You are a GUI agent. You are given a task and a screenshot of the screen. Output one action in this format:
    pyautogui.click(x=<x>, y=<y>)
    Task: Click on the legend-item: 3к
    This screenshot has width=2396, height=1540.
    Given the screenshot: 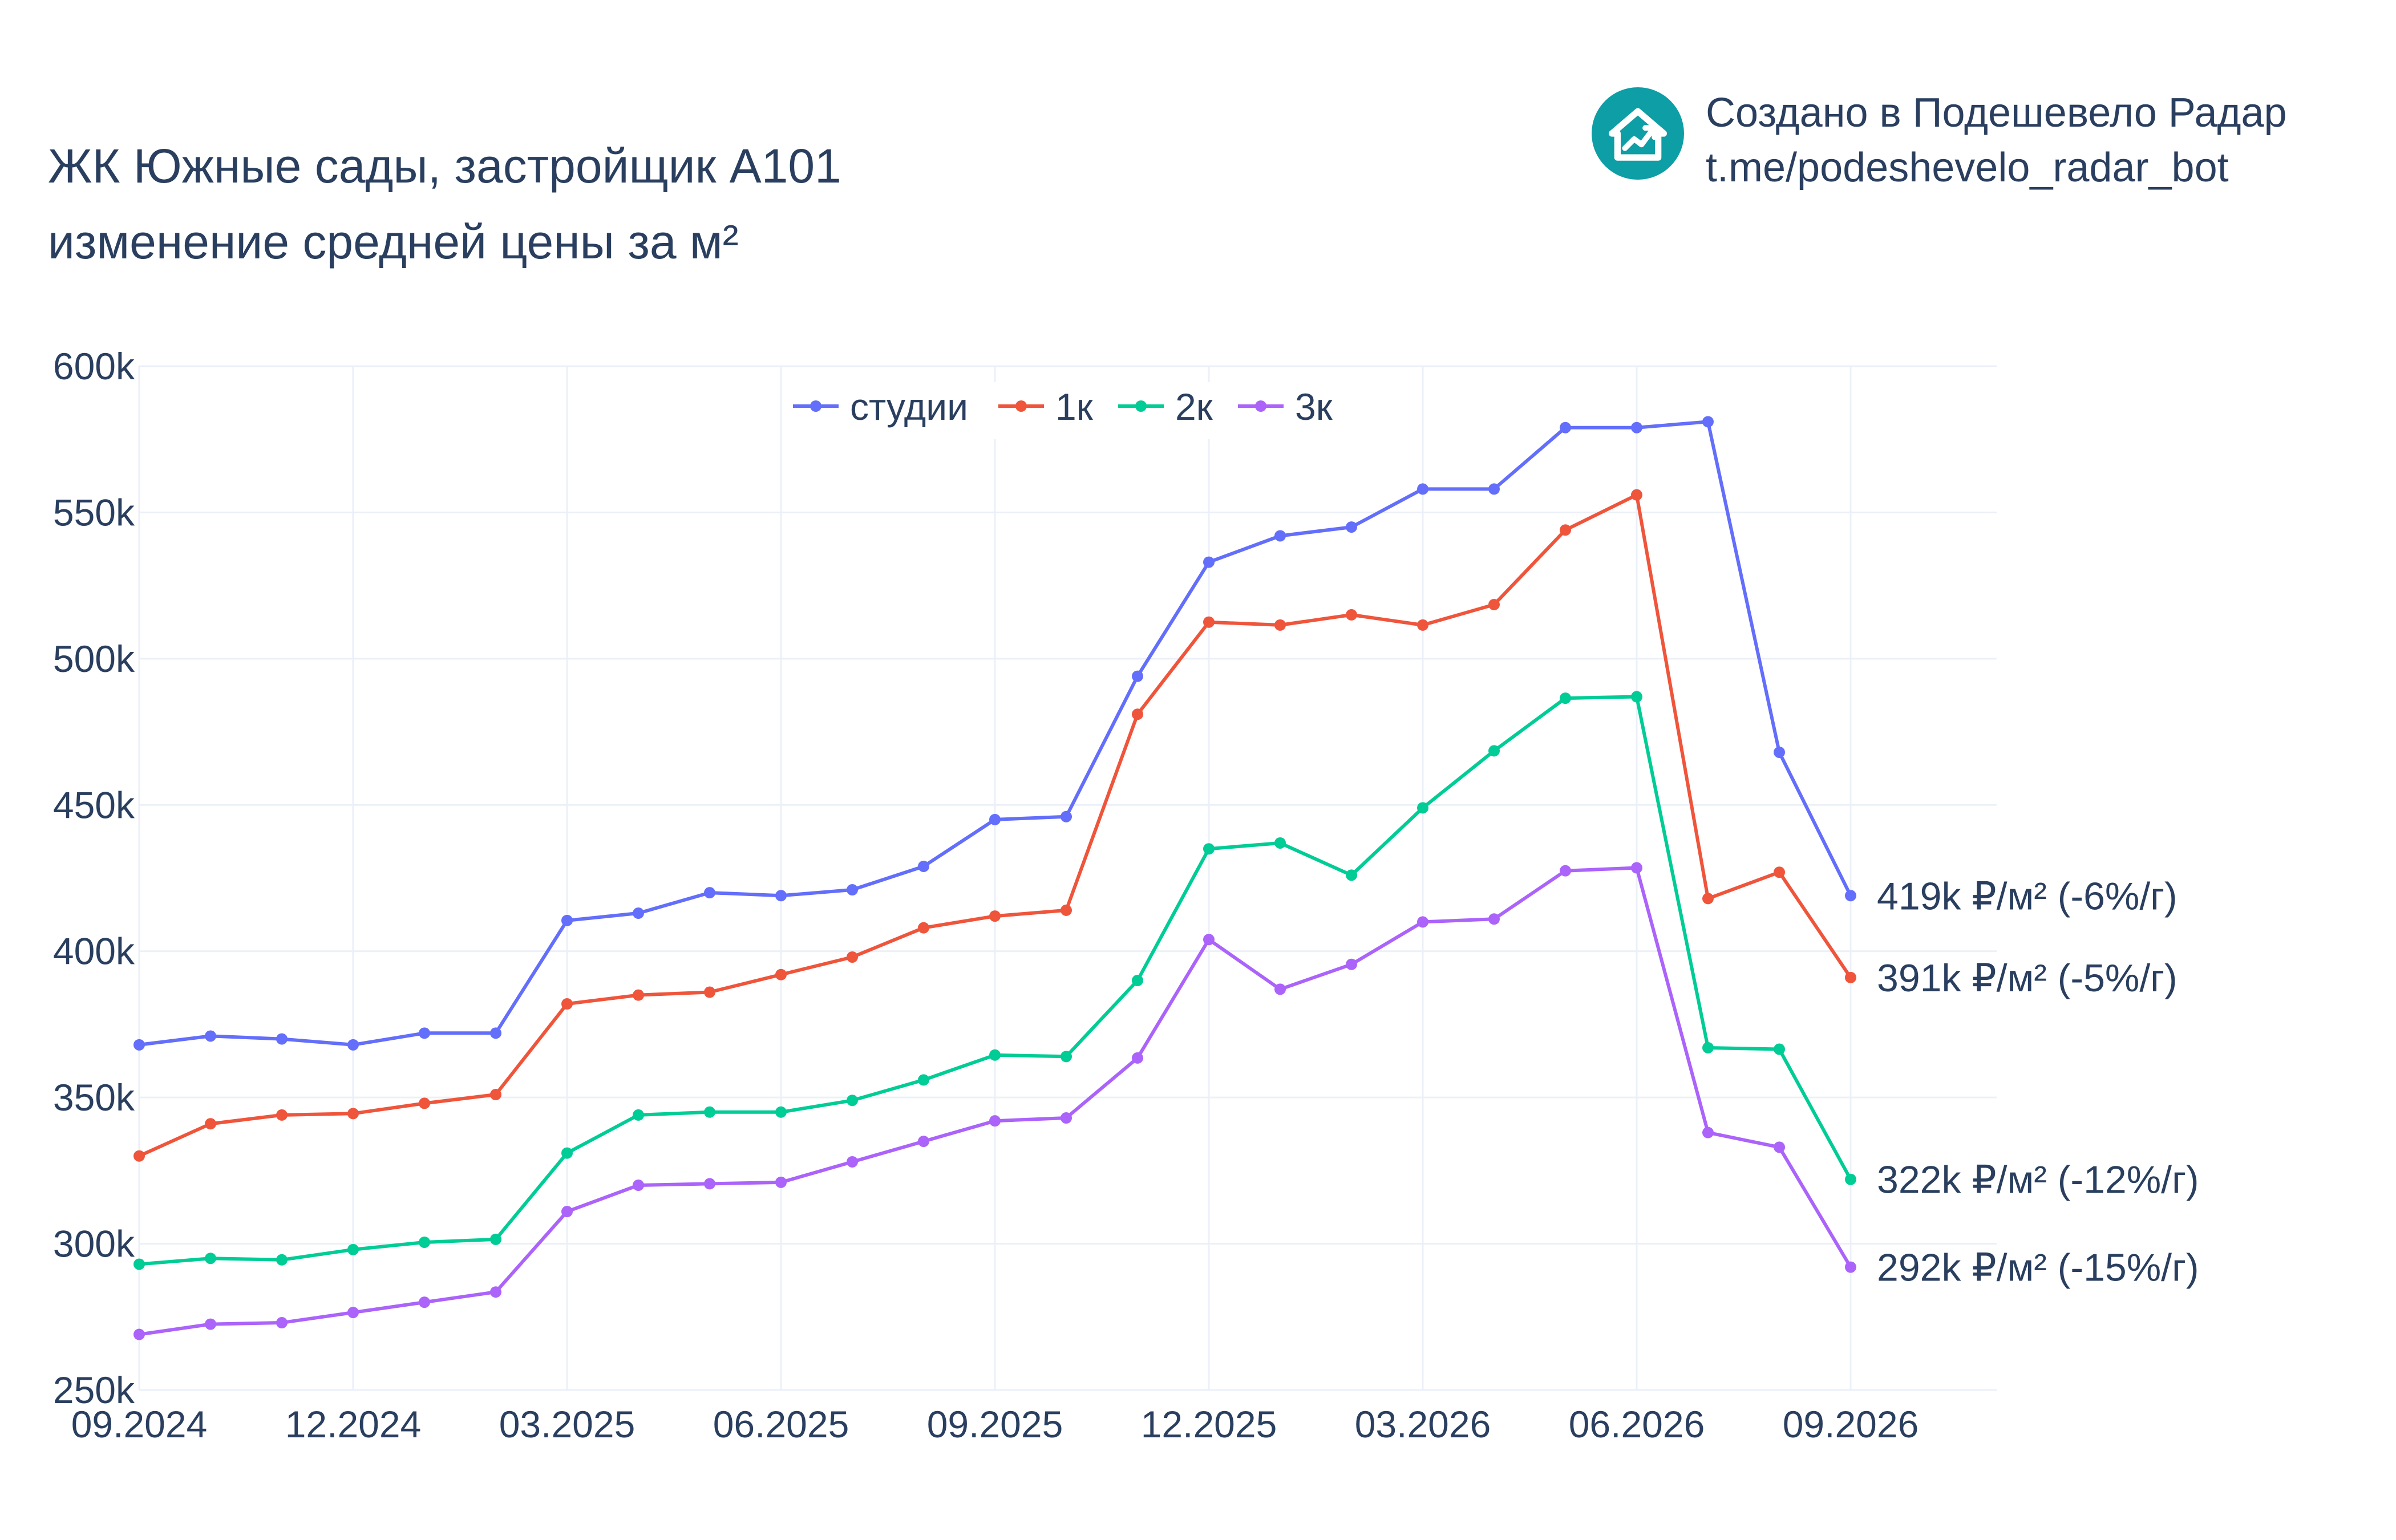 What is the action you would take?
    pyautogui.click(x=1285, y=407)
    